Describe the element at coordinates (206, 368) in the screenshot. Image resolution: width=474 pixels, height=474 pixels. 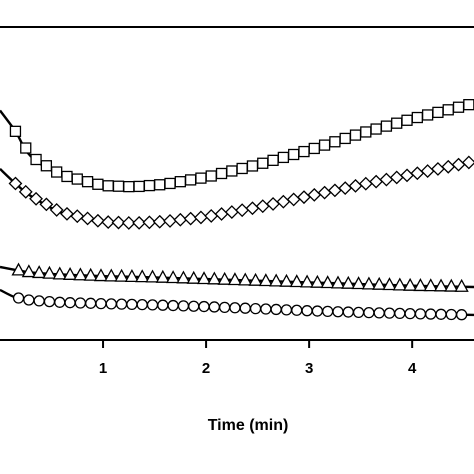
I see `x-tick-label: 2` at that location.